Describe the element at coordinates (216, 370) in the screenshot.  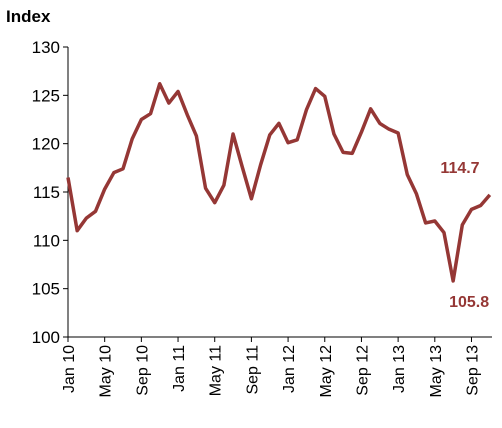
I see `x-tick-label: May 11` at that location.